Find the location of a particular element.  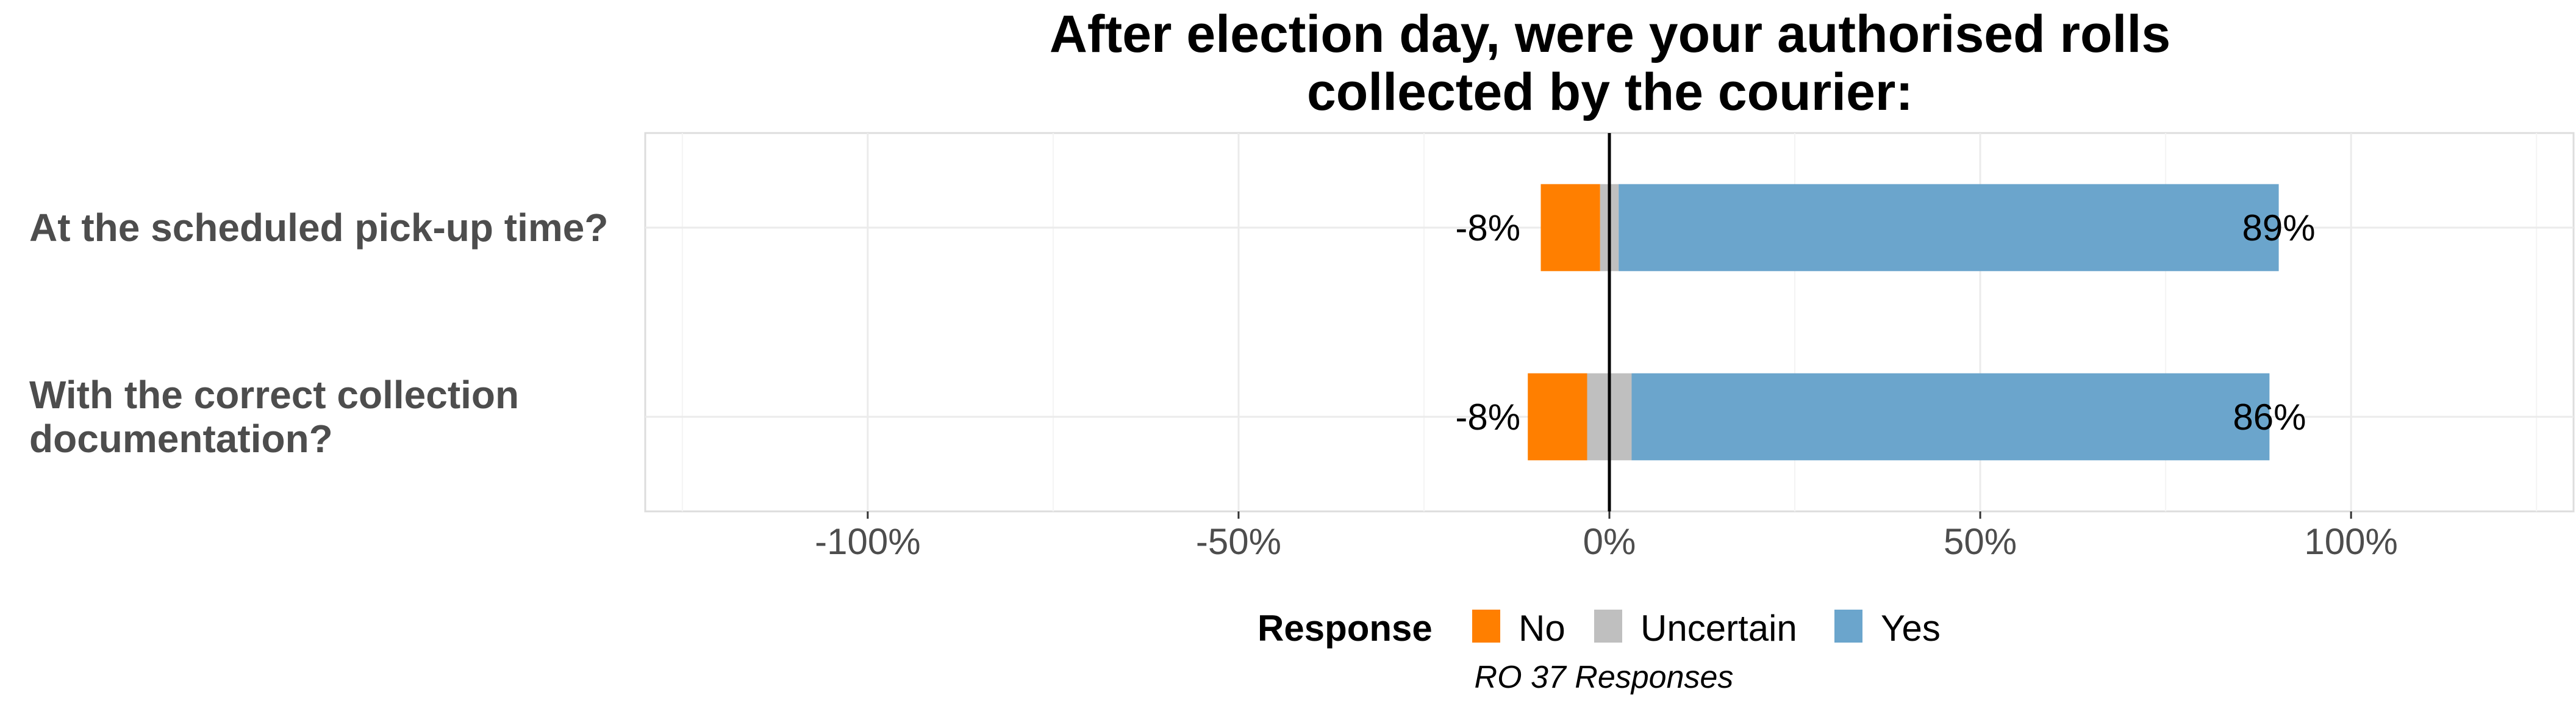

x-tick-label: -100% is located at coordinates (867, 541).